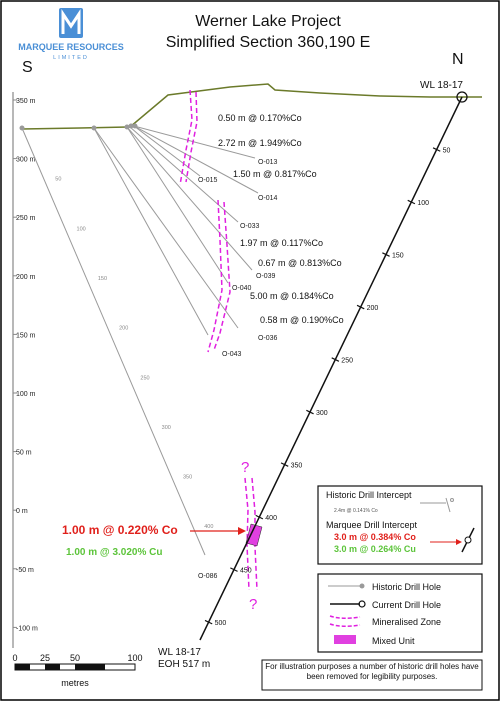 The width and height of the screenshot is (500, 706). Describe the element at coordinates (268, 198) in the screenshot. I see `hole-label-o014: O-014` at that location.